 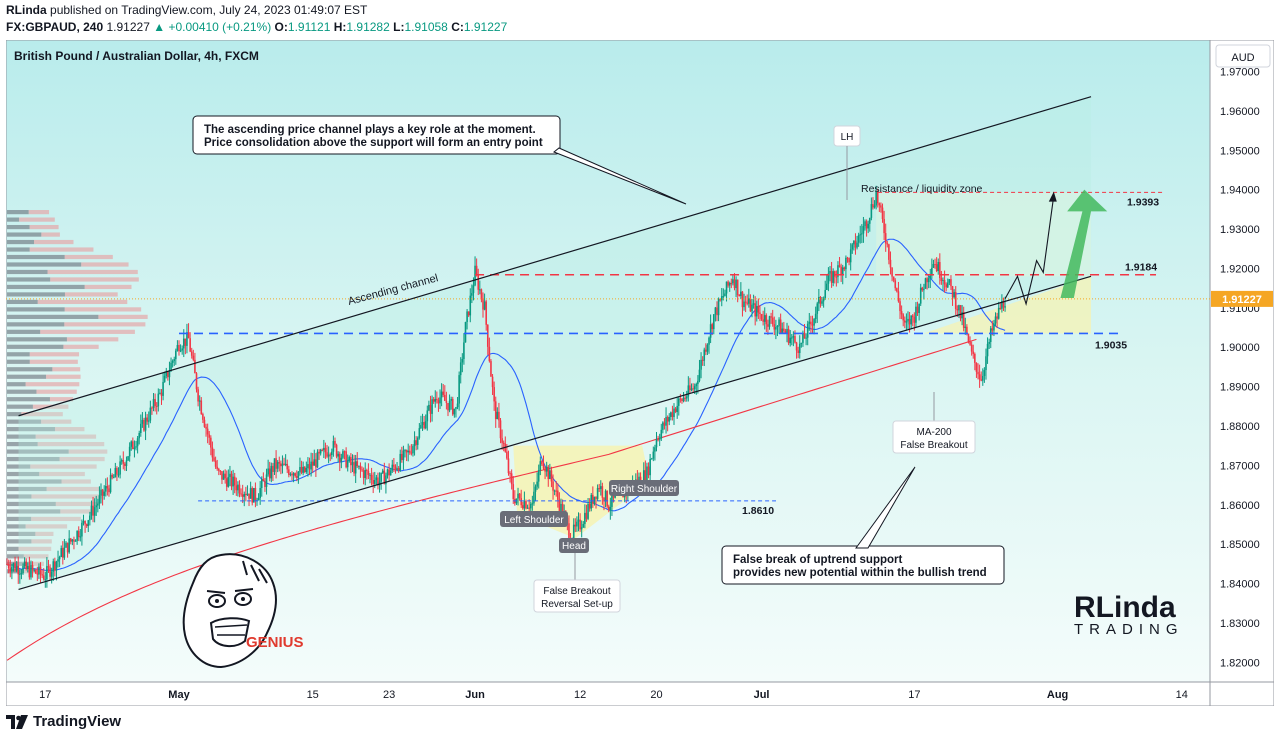 I want to click on open-label: O:, so click(x=281, y=27).